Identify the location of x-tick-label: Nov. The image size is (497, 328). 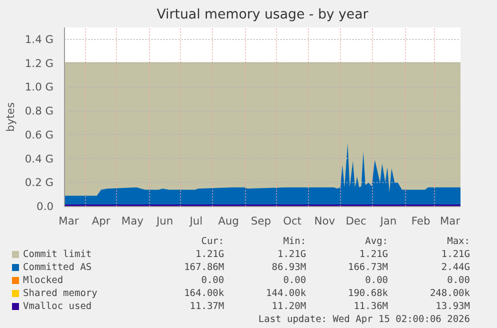
(325, 221).